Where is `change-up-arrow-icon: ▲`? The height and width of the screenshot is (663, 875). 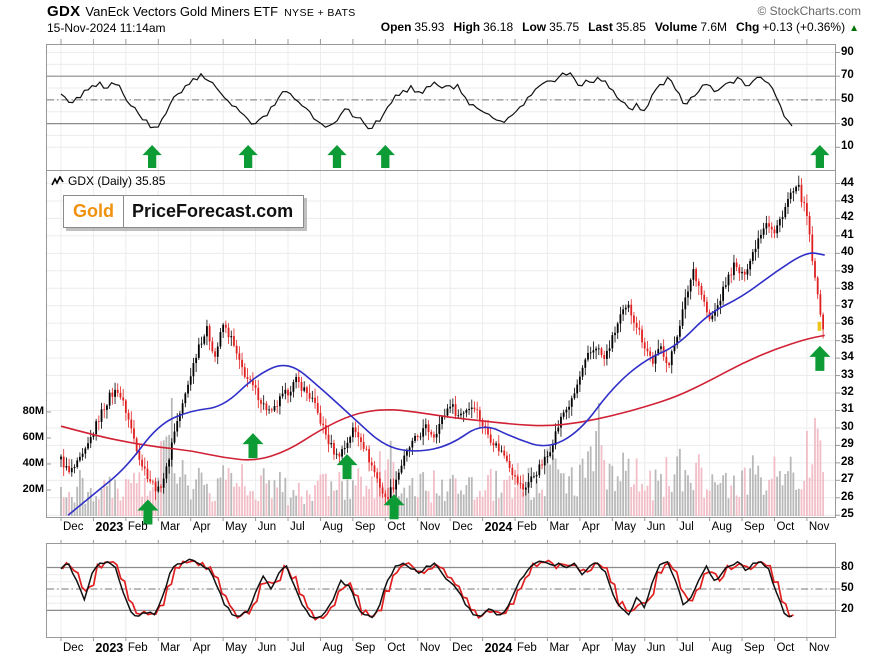
change-up-arrow-icon: ▲ is located at coordinates (854, 28).